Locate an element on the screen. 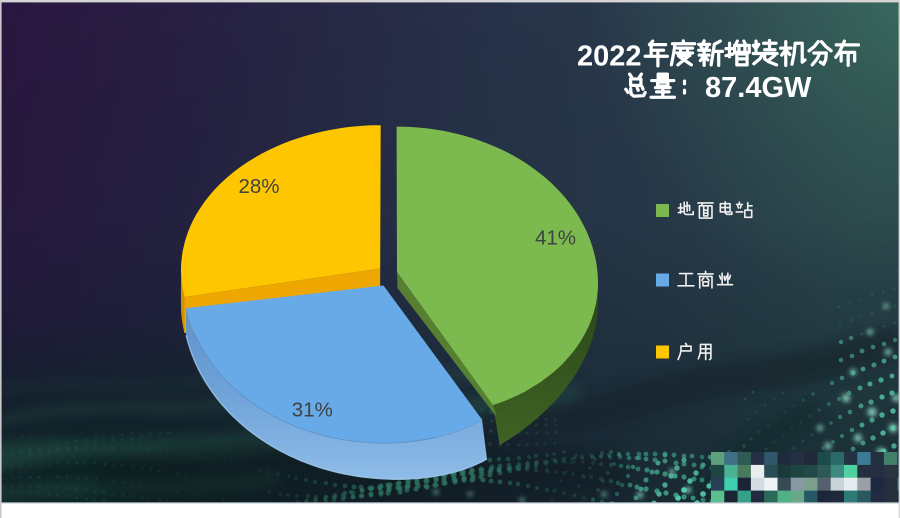 This screenshot has height=518, width=900. svg-text: 41% is located at coordinates (555, 237).